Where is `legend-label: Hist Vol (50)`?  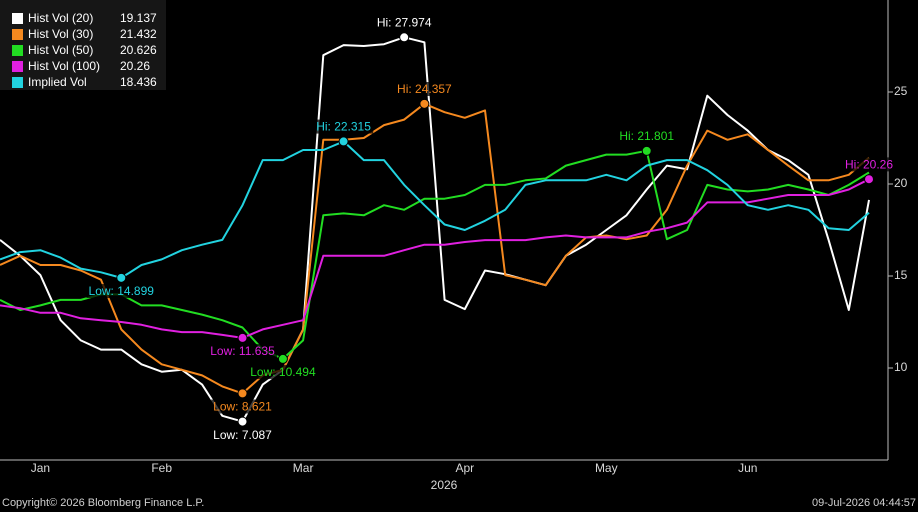 legend-label: Hist Vol (50) is located at coordinates (60, 50).